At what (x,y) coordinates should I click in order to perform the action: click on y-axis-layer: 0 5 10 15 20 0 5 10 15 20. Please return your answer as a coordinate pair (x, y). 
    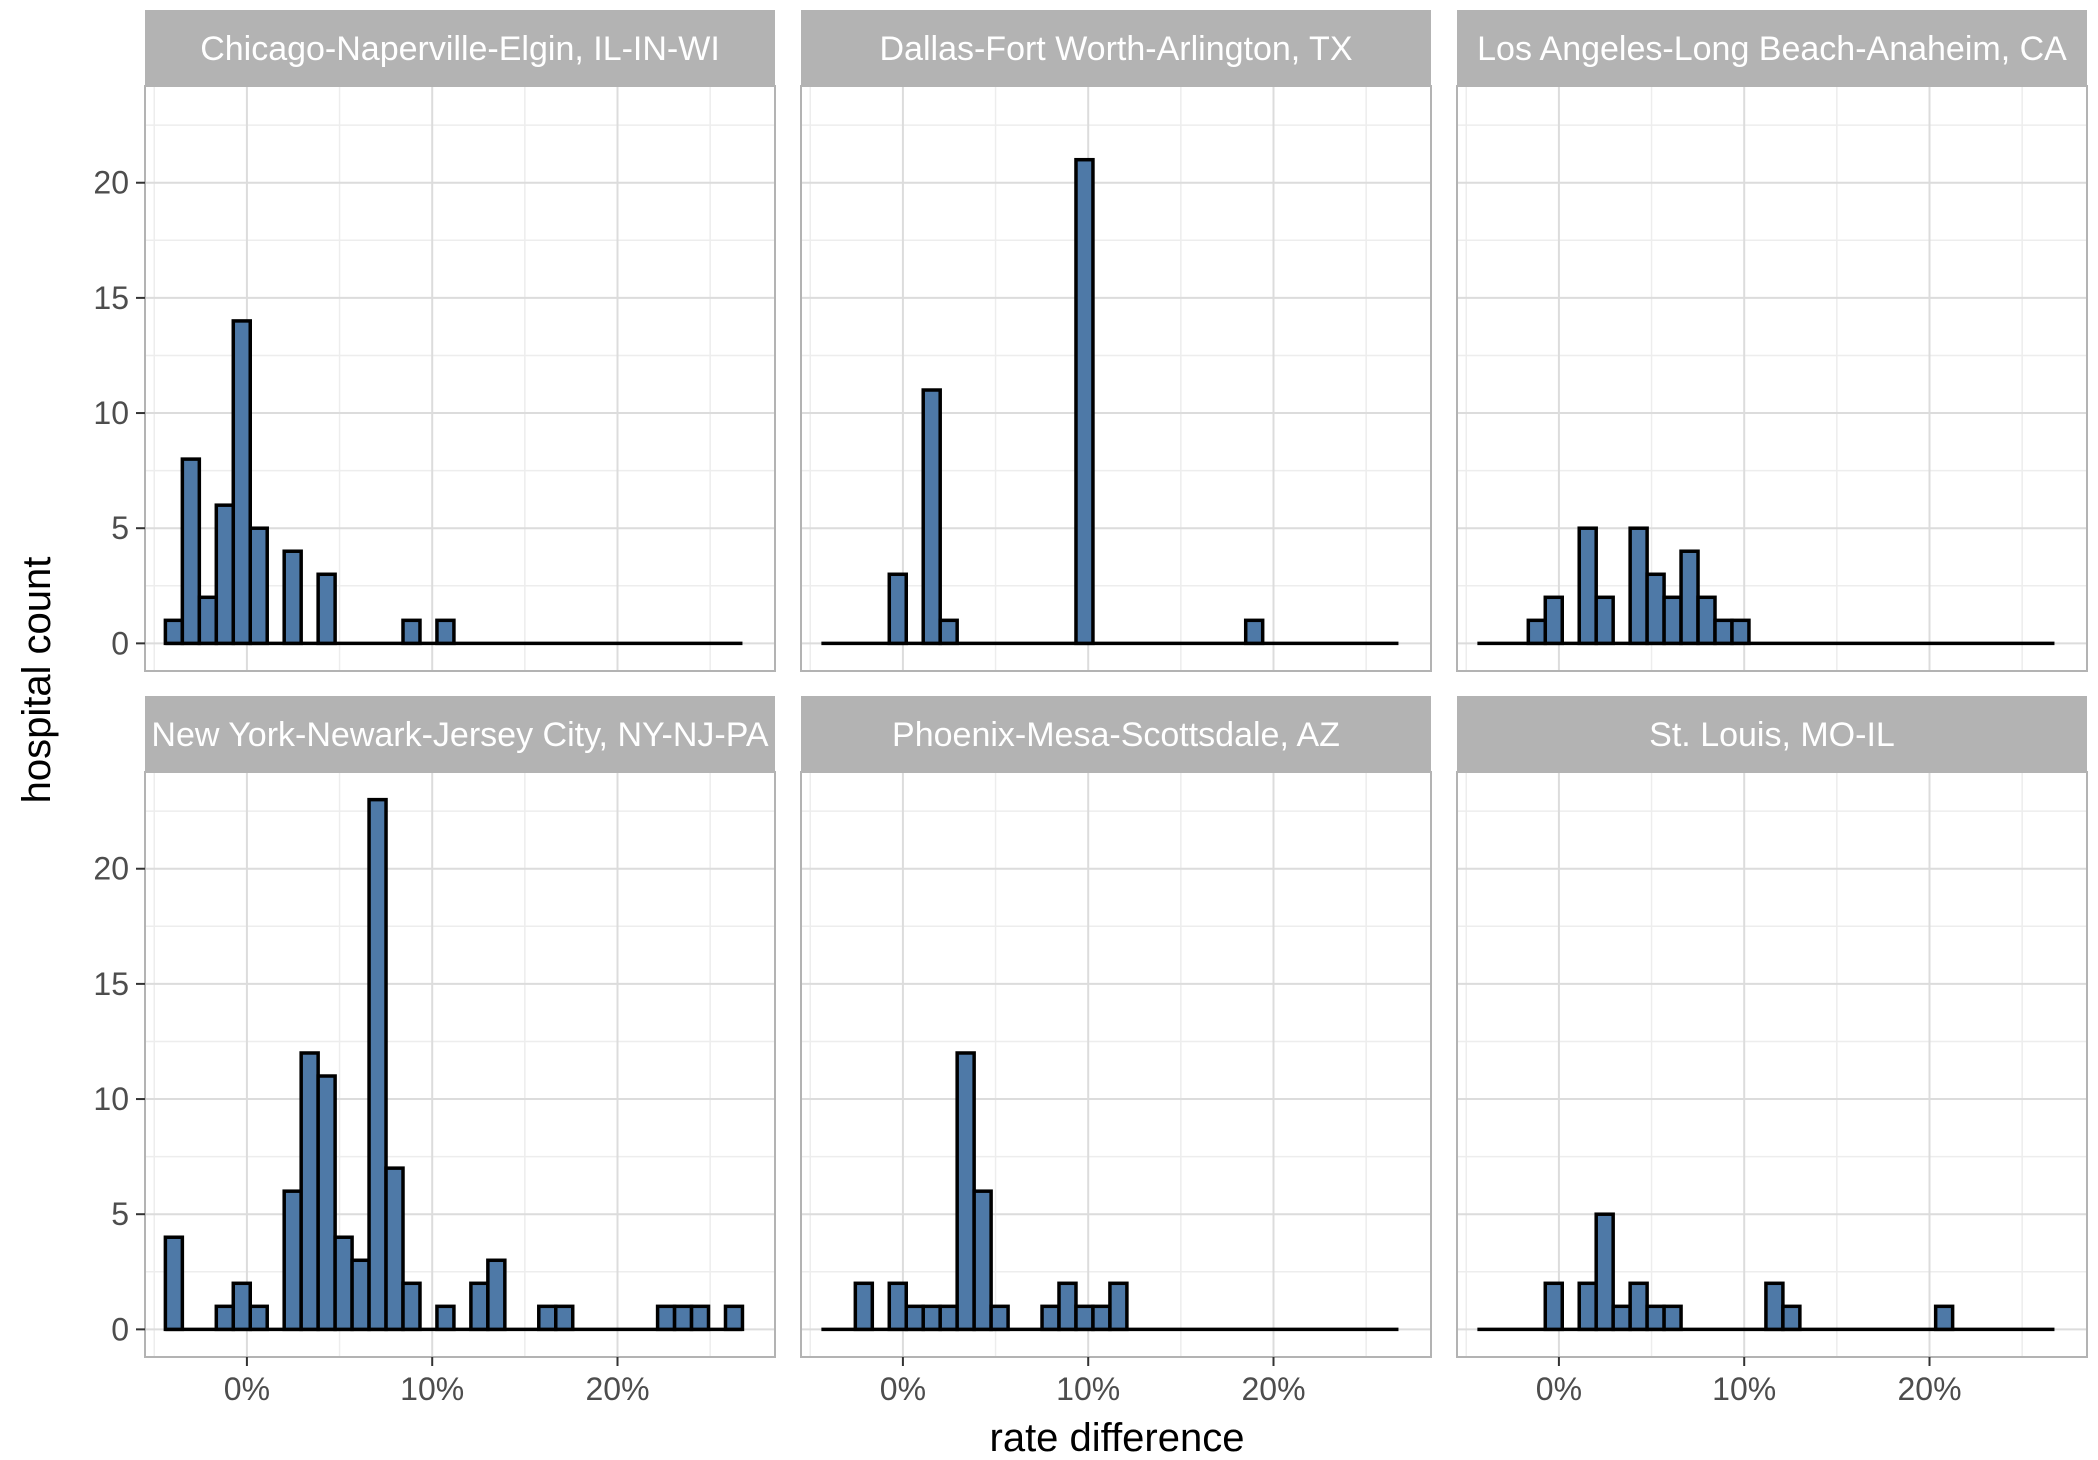
    Looking at the image, I should click on (119, 756).